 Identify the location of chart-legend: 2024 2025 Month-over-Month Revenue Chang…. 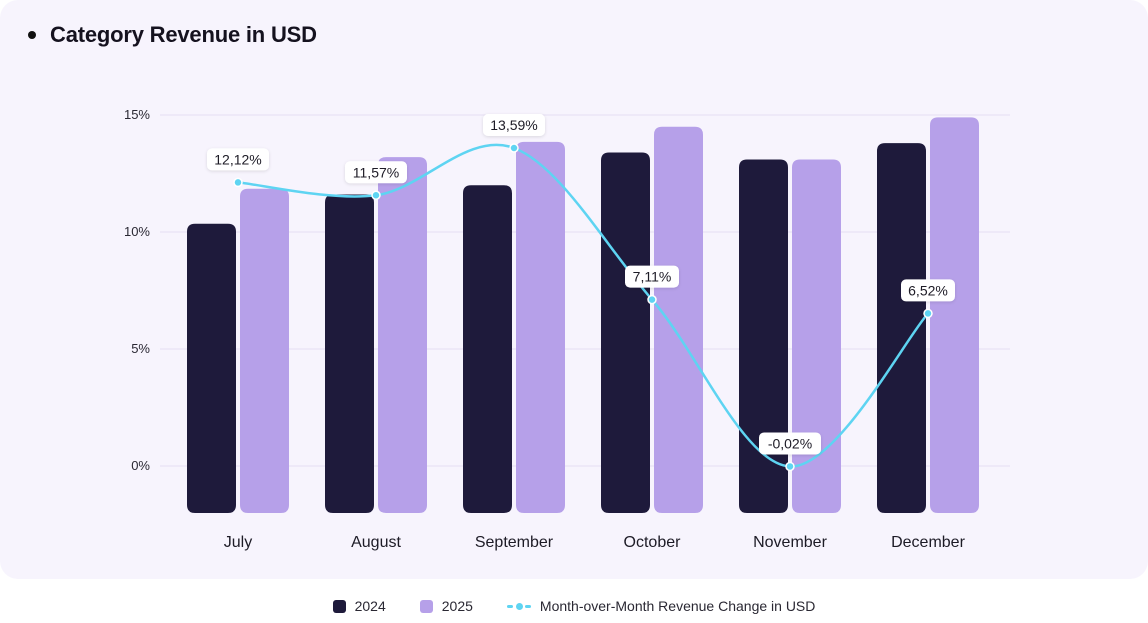
(574, 606).